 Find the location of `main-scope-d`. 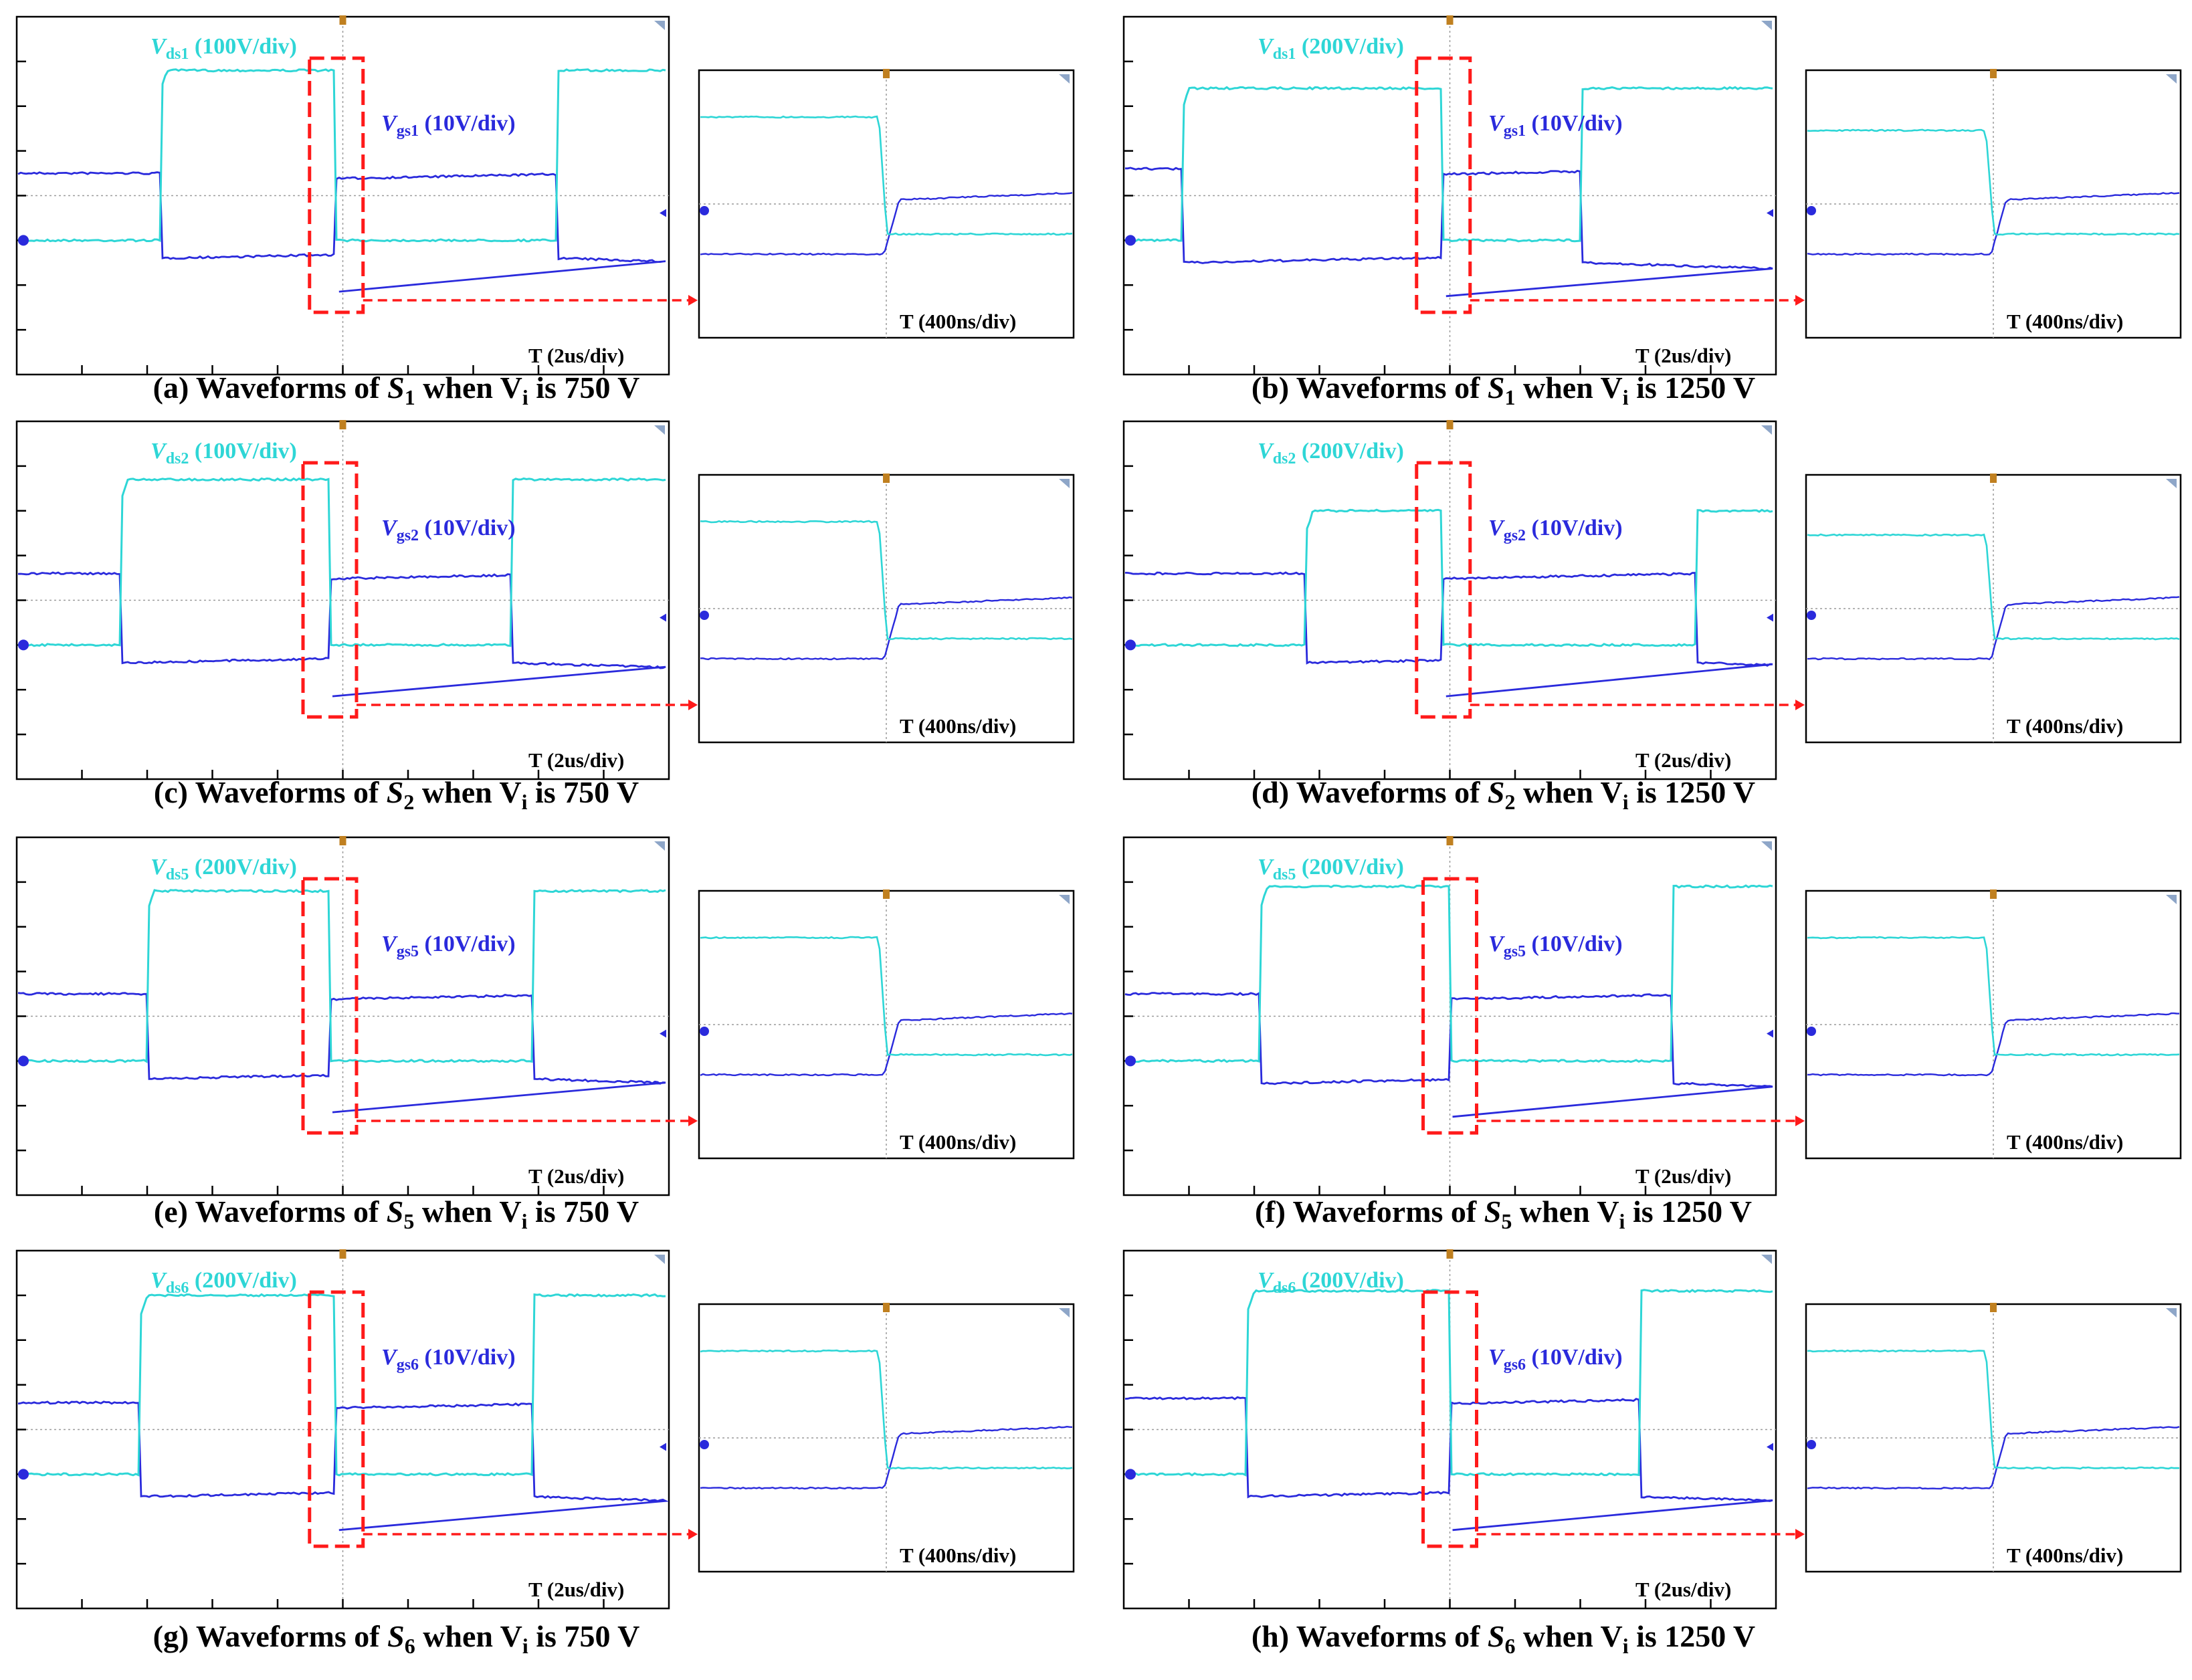

main-scope-d is located at coordinates (1449, 600).